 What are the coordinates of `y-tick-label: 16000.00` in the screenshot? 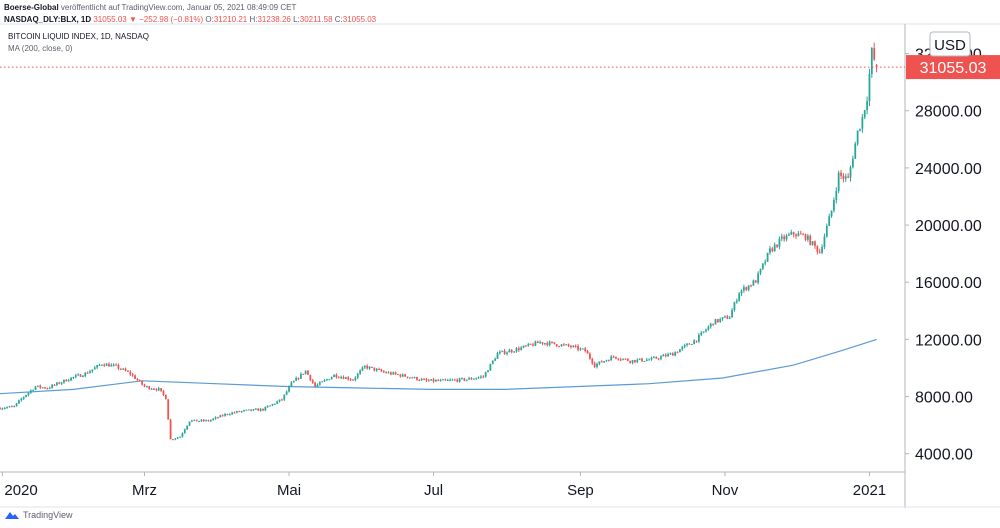 It's located at (948, 283).